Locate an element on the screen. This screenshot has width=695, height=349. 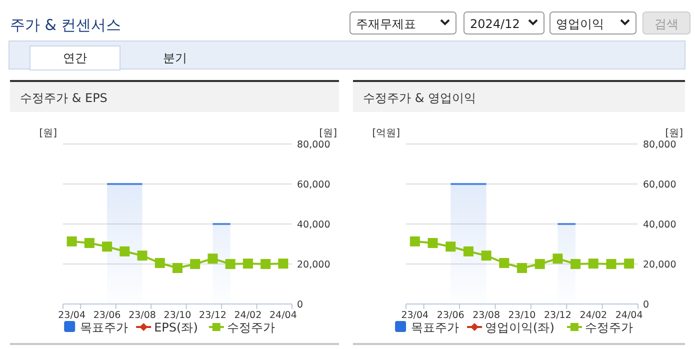
legend-label: EPS(좌) is located at coordinates (176, 327).